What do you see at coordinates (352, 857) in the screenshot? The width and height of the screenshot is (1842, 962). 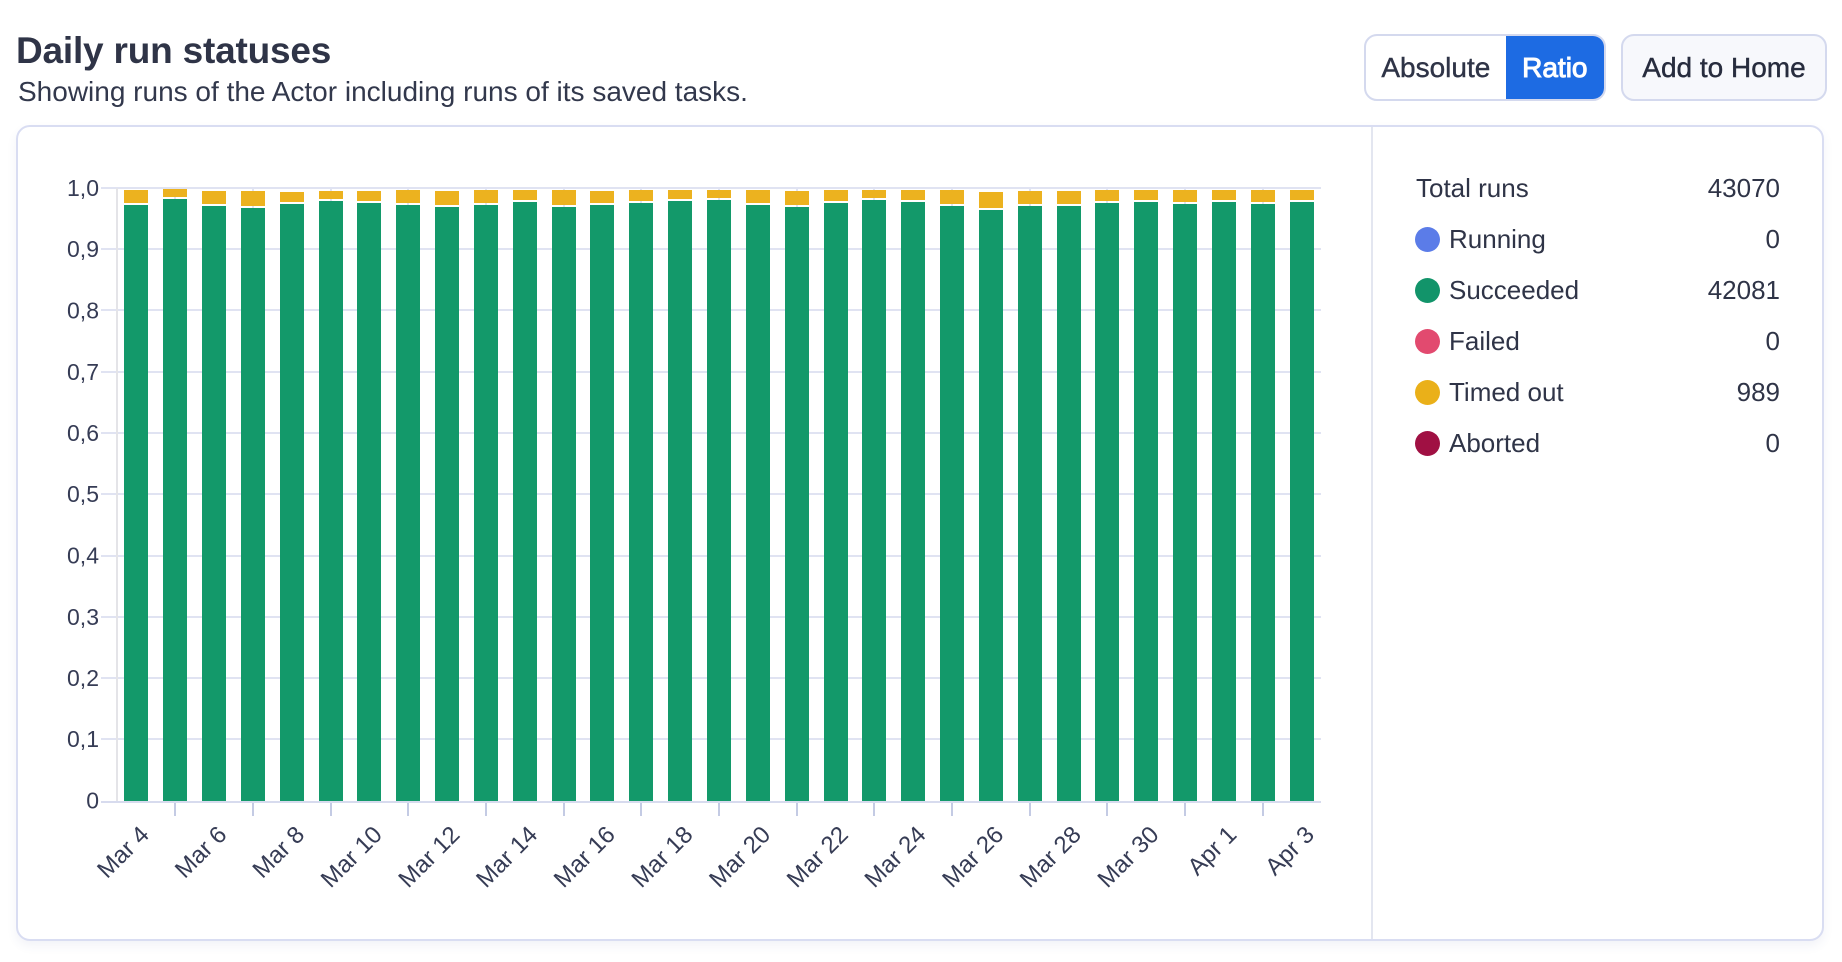 I see `svg-text: Mar 10` at bounding box center [352, 857].